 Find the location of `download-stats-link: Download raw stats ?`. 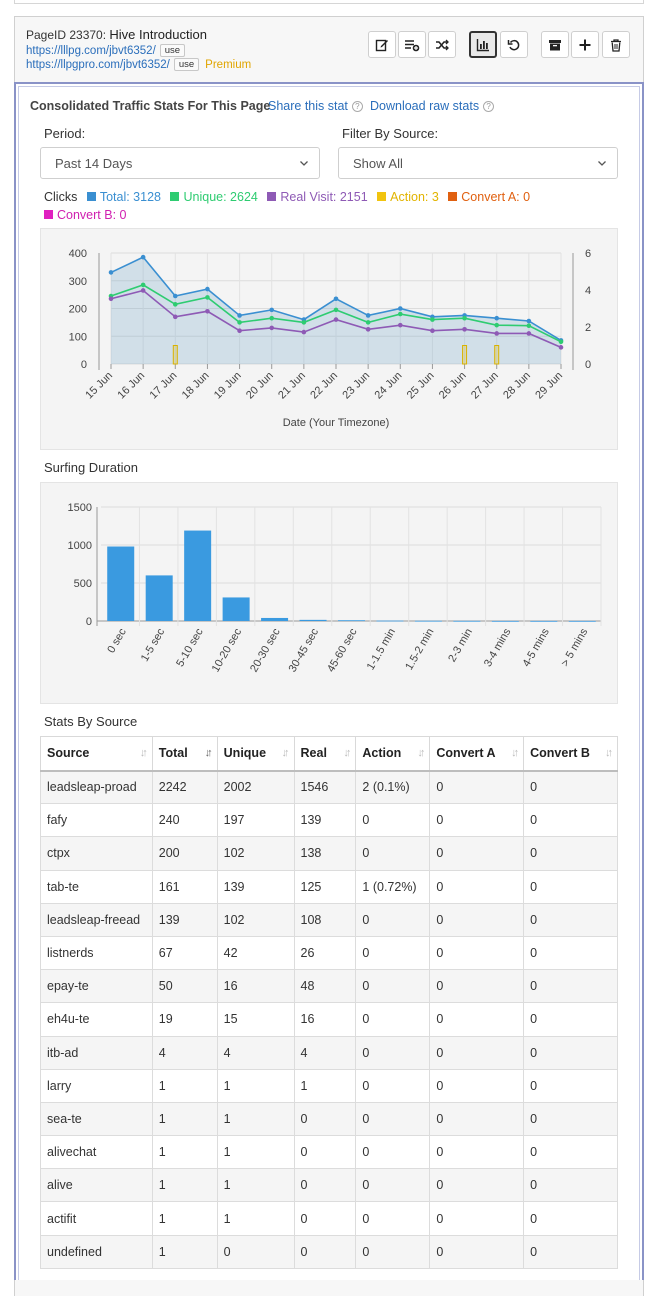

download-stats-link: Download raw stats ? is located at coordinates (432, 106).